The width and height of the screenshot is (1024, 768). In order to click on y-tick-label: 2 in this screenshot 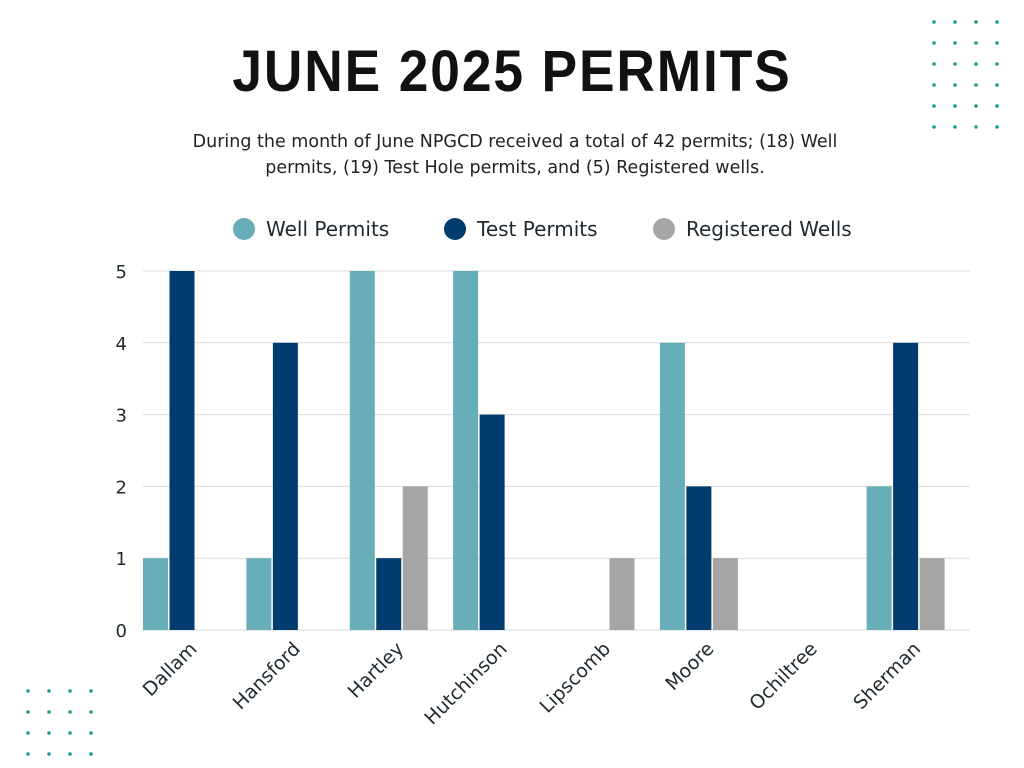, I will do `click(121, 487)`.